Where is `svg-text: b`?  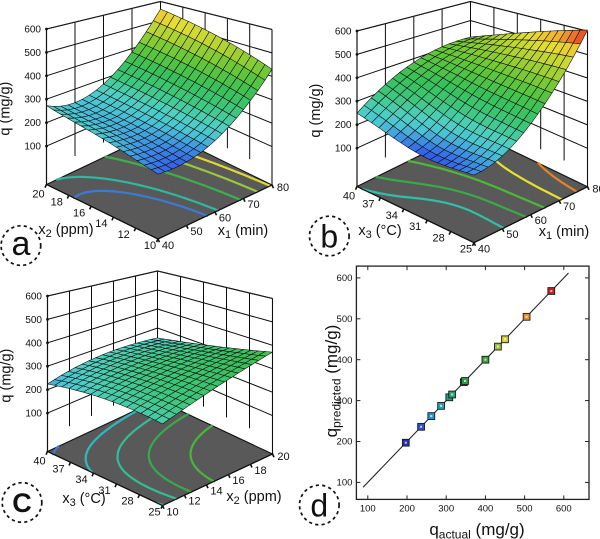 svg-text: b is located at coordinates (329, 237).